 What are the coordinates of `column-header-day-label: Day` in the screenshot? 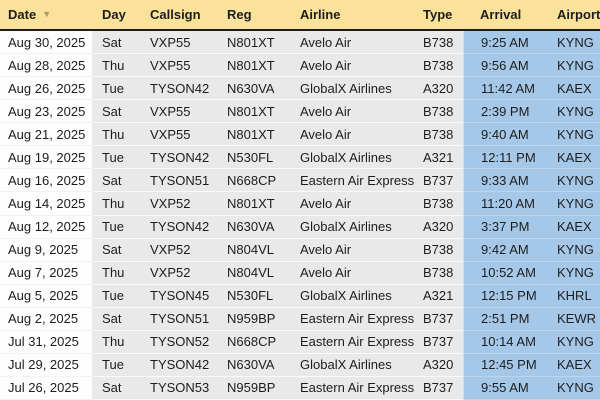 It's located at (114, 14).